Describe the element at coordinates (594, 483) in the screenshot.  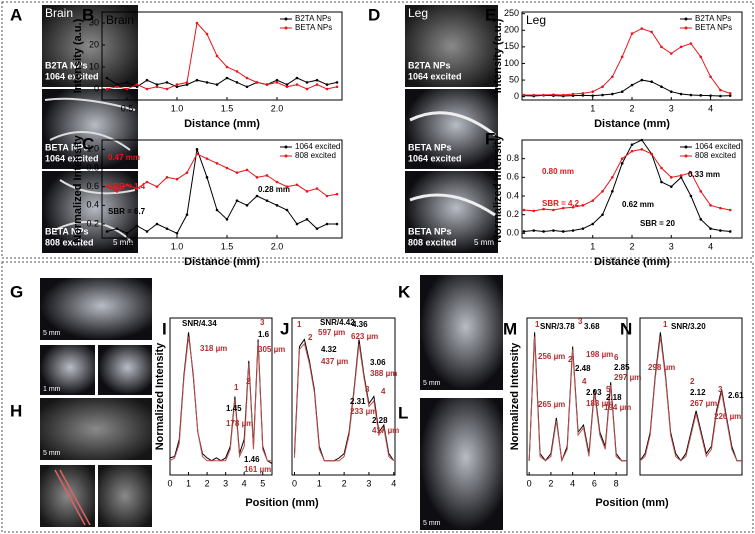
I see `x-tick-label: 6` at that location.